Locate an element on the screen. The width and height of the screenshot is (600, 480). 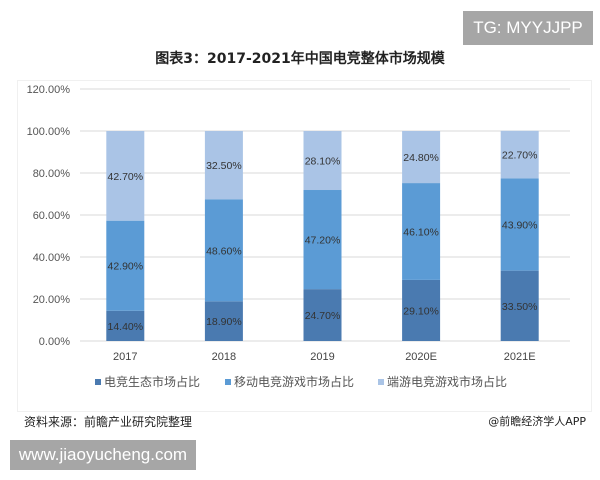
data-label: 46.10% is located at coordinates (421, 232).